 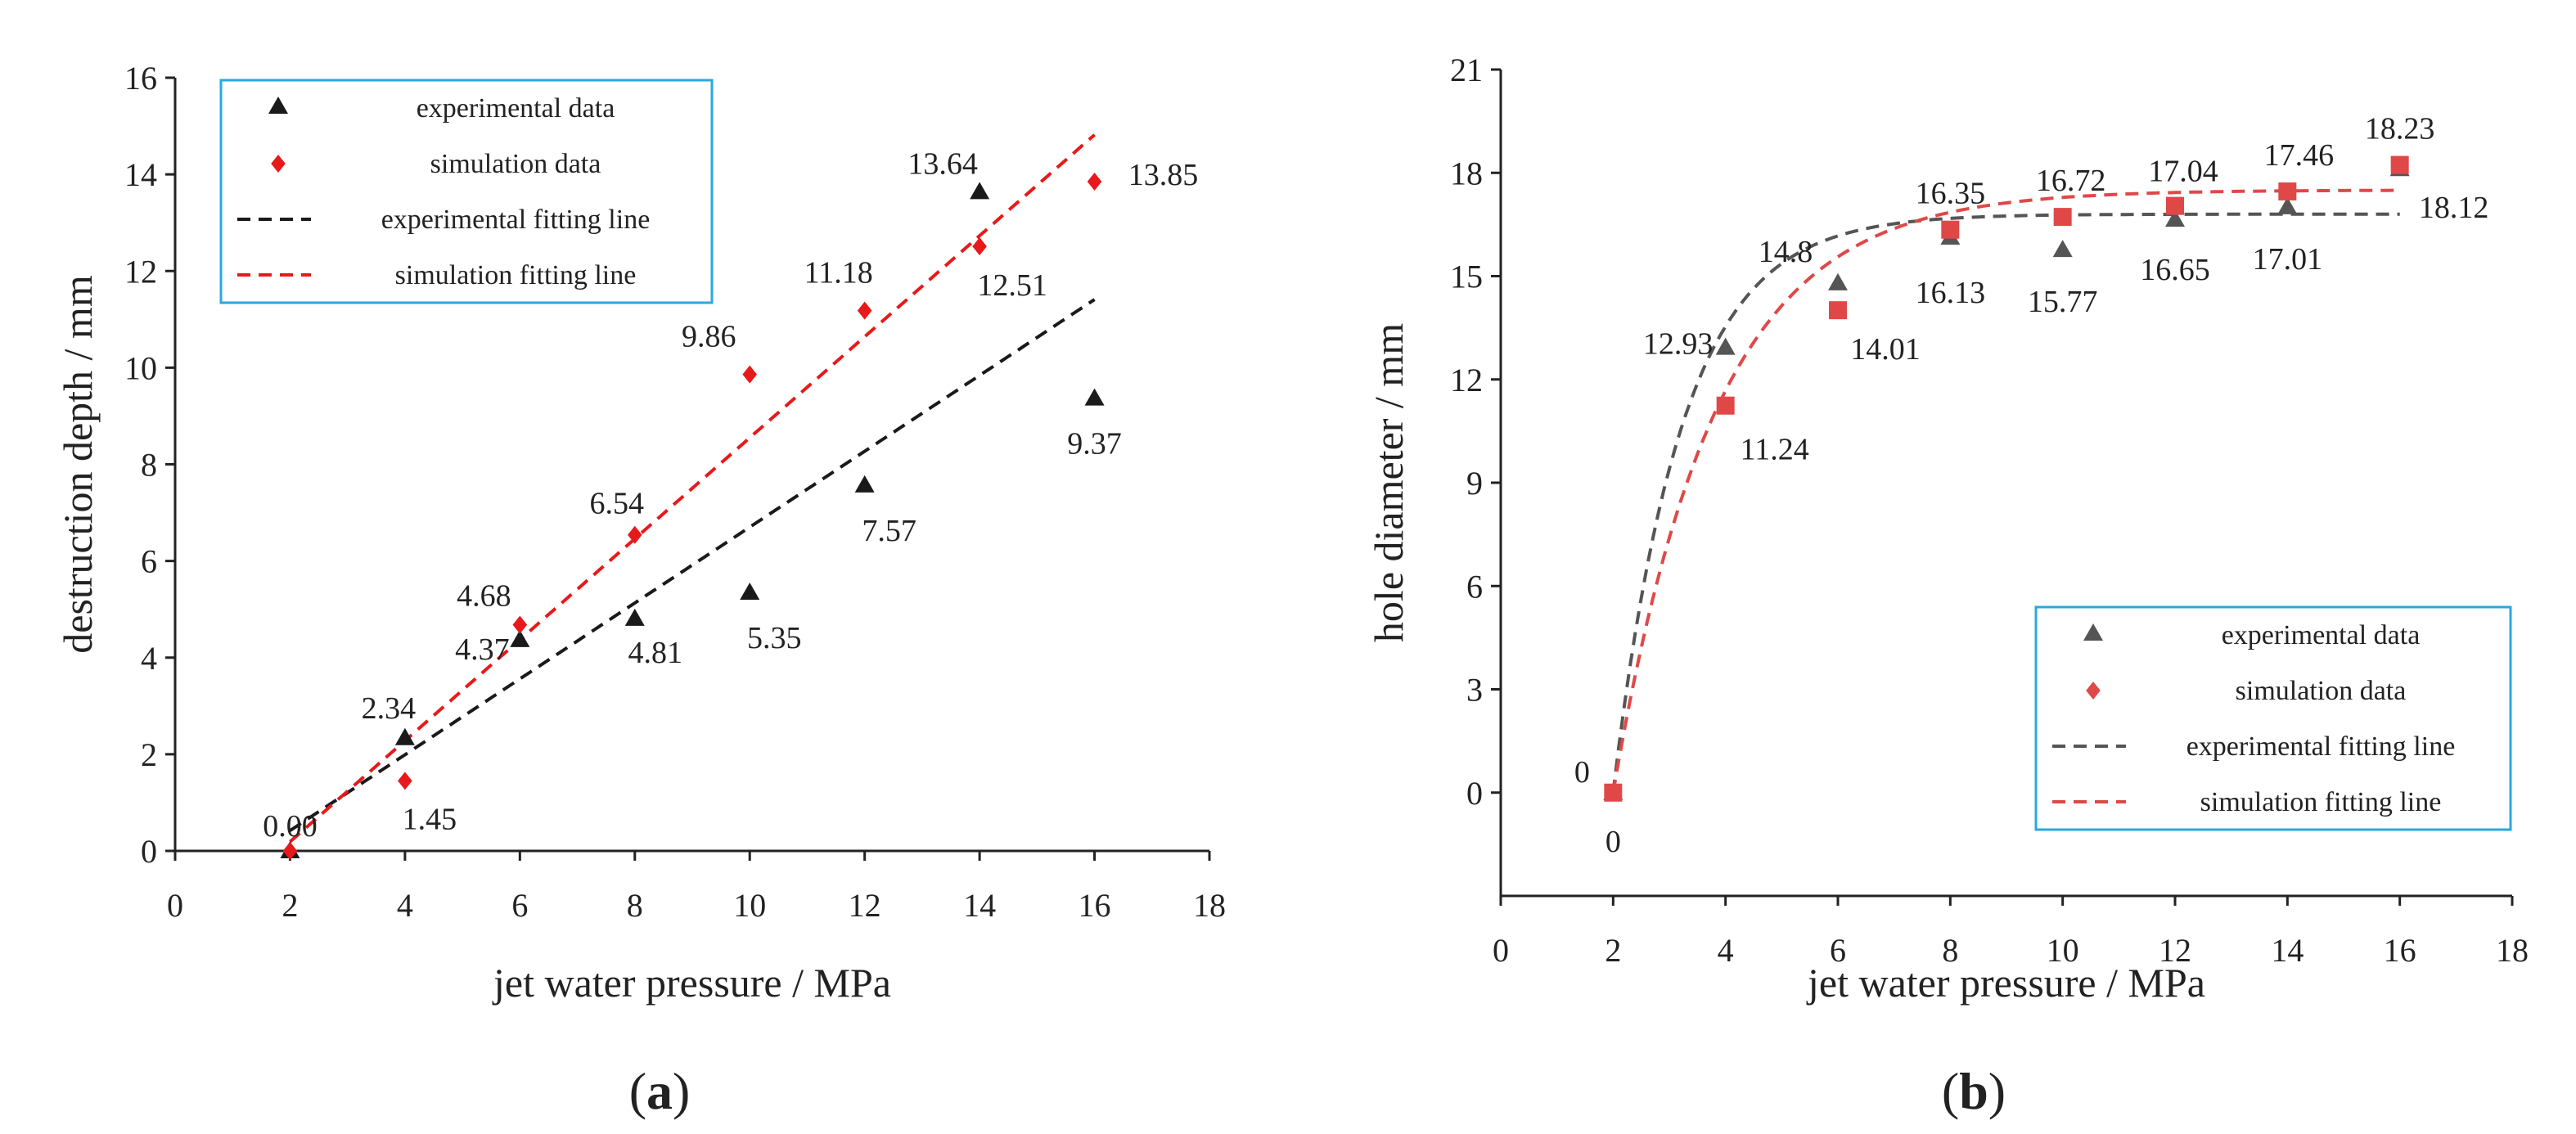 I want to click on experimental-data-label: 18.12, so click(x=2454, y=208).